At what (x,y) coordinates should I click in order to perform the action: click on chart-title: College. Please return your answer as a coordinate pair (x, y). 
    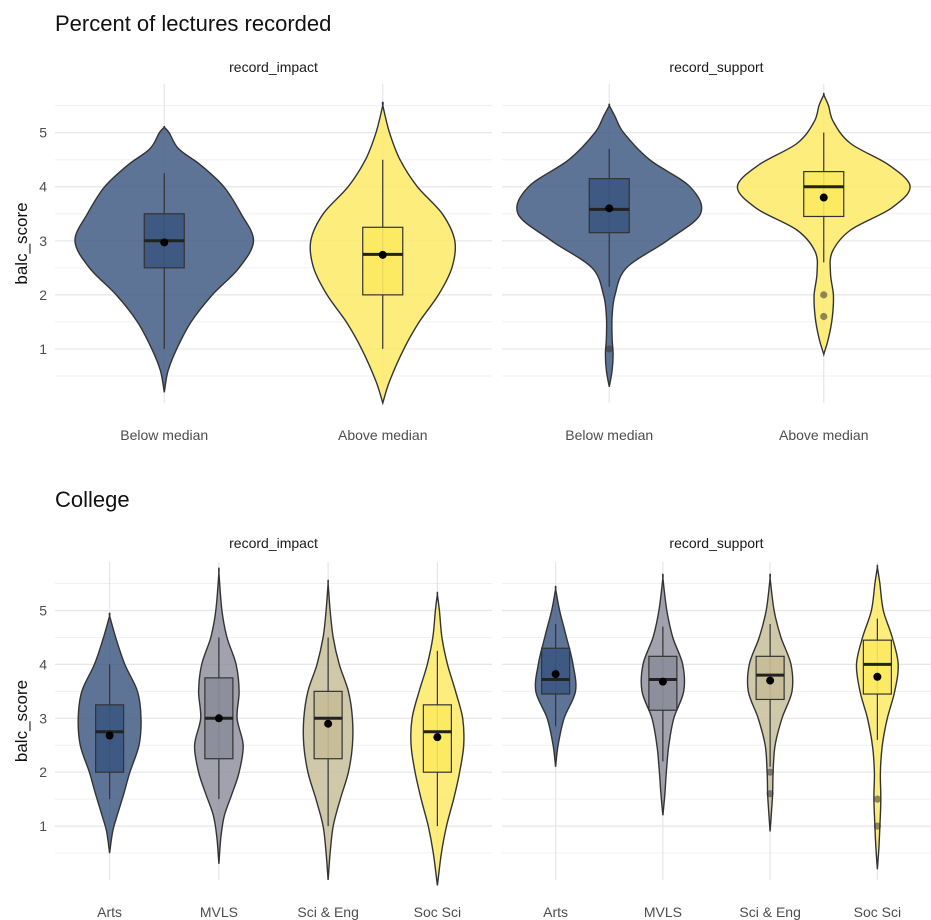
    Looking at the image, I should click on (92, 499).